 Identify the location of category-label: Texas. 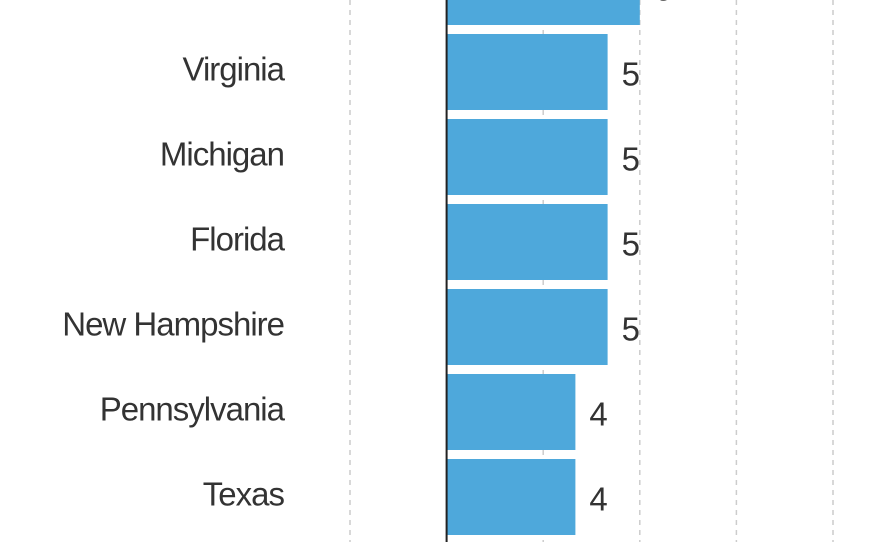
(244, 494).